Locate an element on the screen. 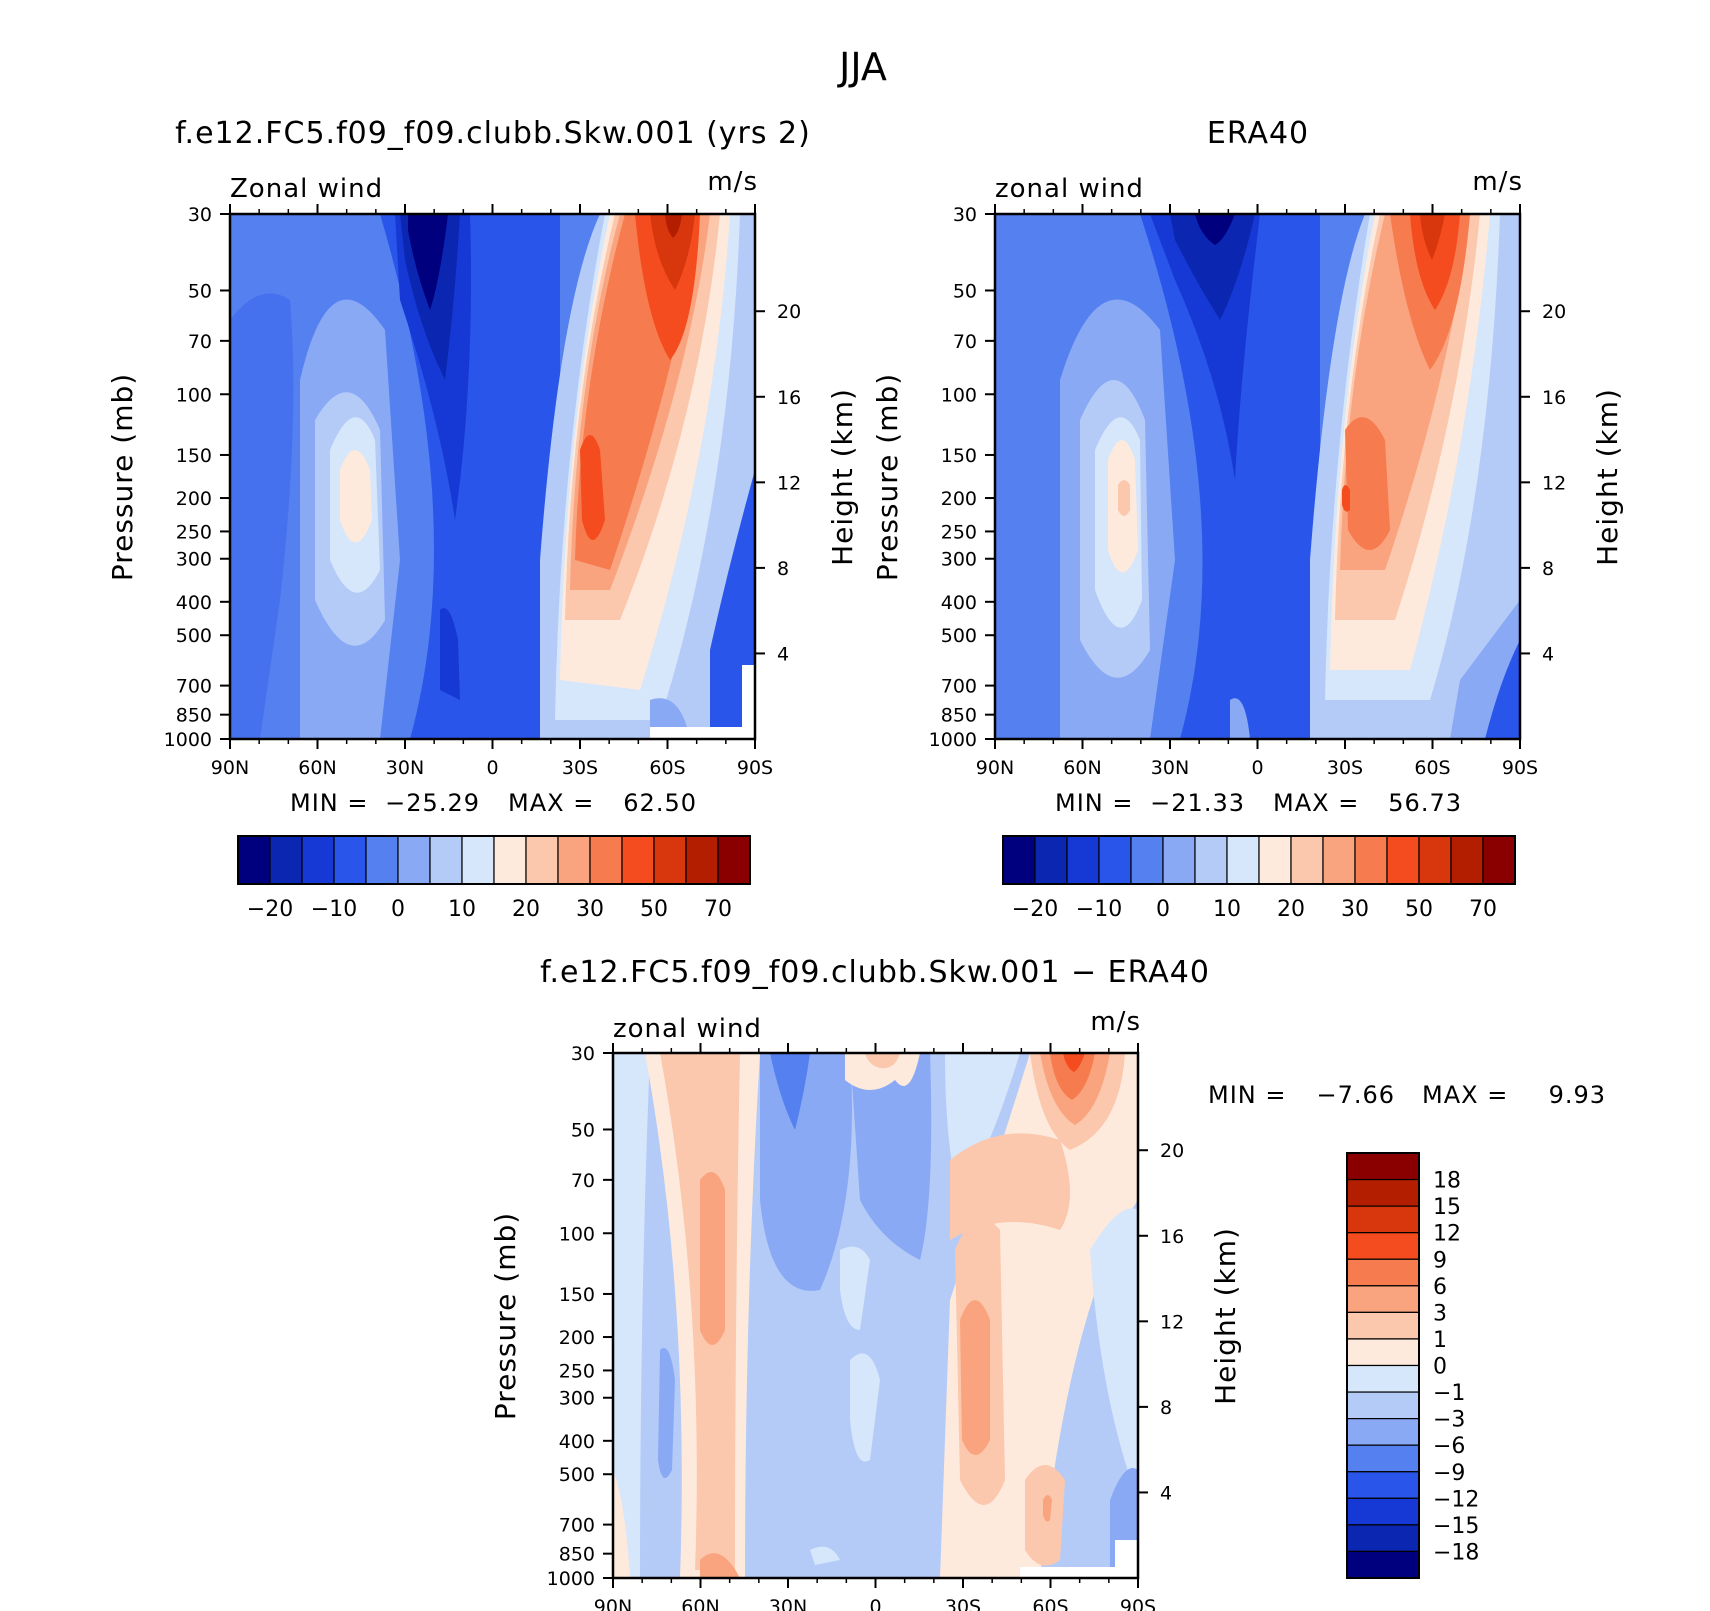 The width and height of the screenshot is (1710, 1611). panel-model-field-label: Zonal wind is located at coordinates (306, 189).